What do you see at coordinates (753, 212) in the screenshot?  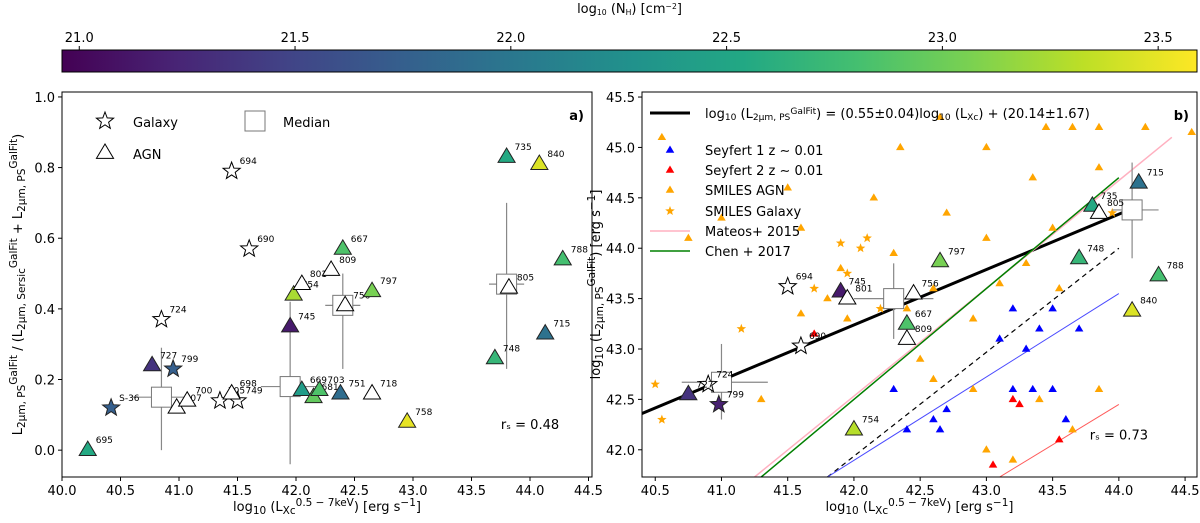 I see `legend-label: SMILES Galaxy` at bounding box center [753, 212].